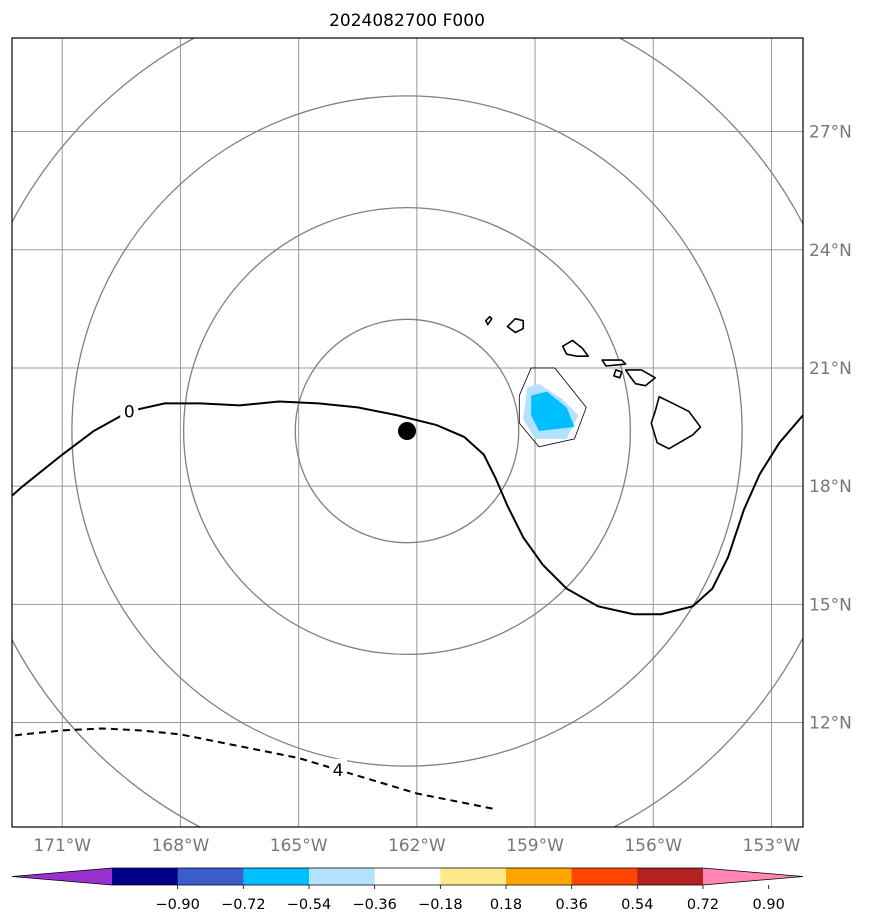 The width and height of the screenshot is (873, 924). I want to click on lat-tick-label: 27°N, so click(830, 133).